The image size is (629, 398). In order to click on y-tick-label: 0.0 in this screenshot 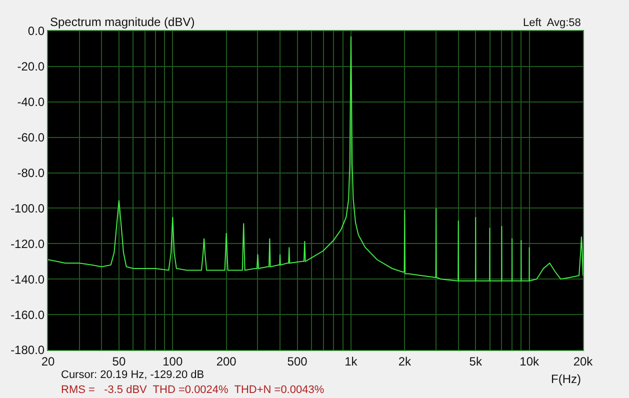, I will do `click(36, 31)`.